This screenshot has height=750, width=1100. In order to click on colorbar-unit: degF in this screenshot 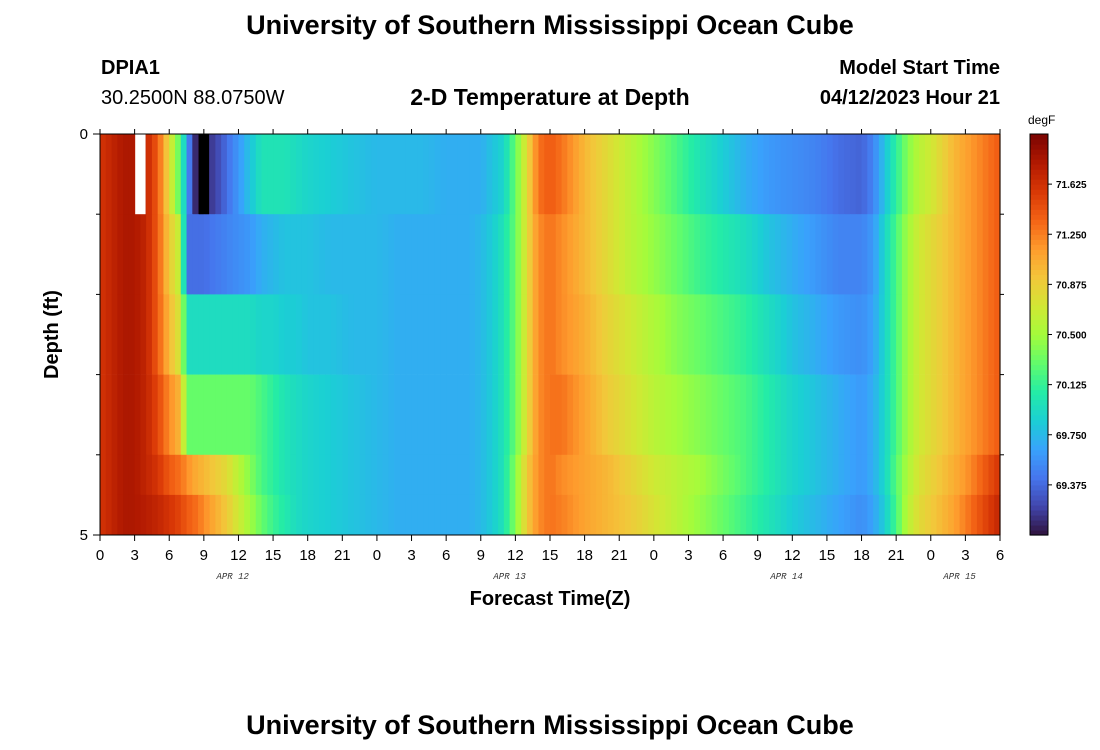, I will do `click(1041, 120)`.